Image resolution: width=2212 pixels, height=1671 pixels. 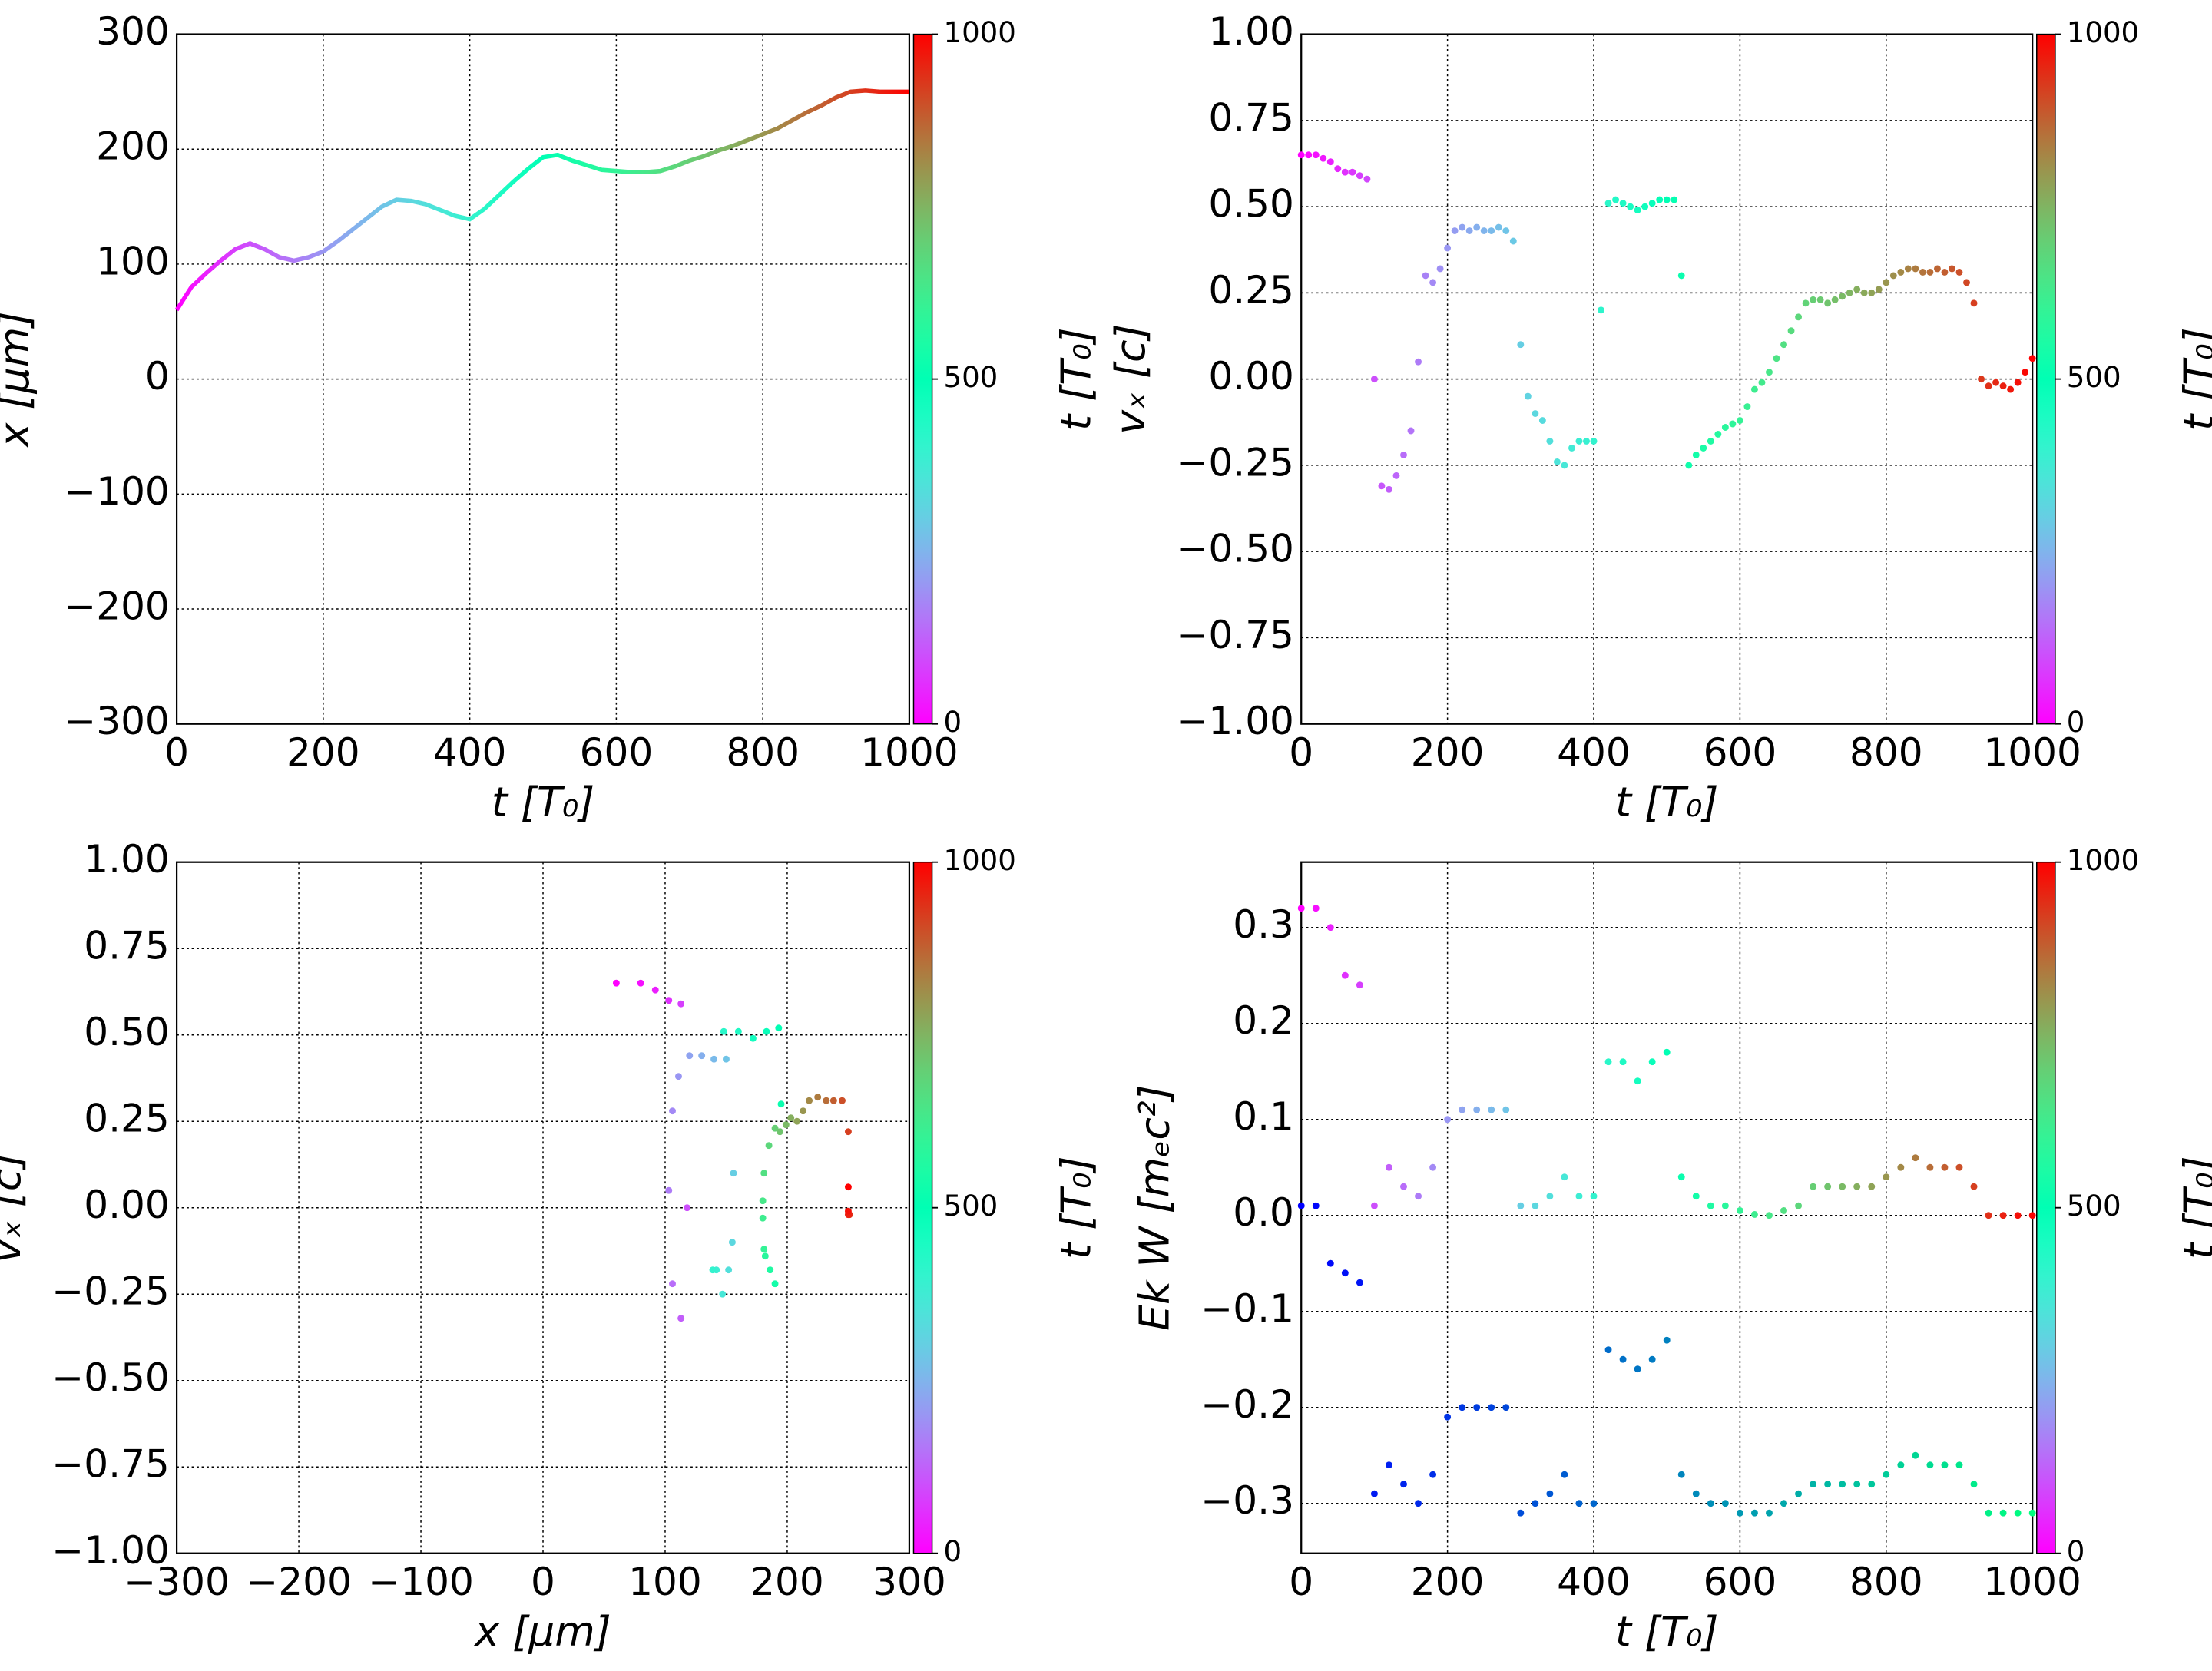 What do you see at coordinates (909, 752) in the screenshot?
I see `x-tick-label: 1000` at bounding box center [909, 752].